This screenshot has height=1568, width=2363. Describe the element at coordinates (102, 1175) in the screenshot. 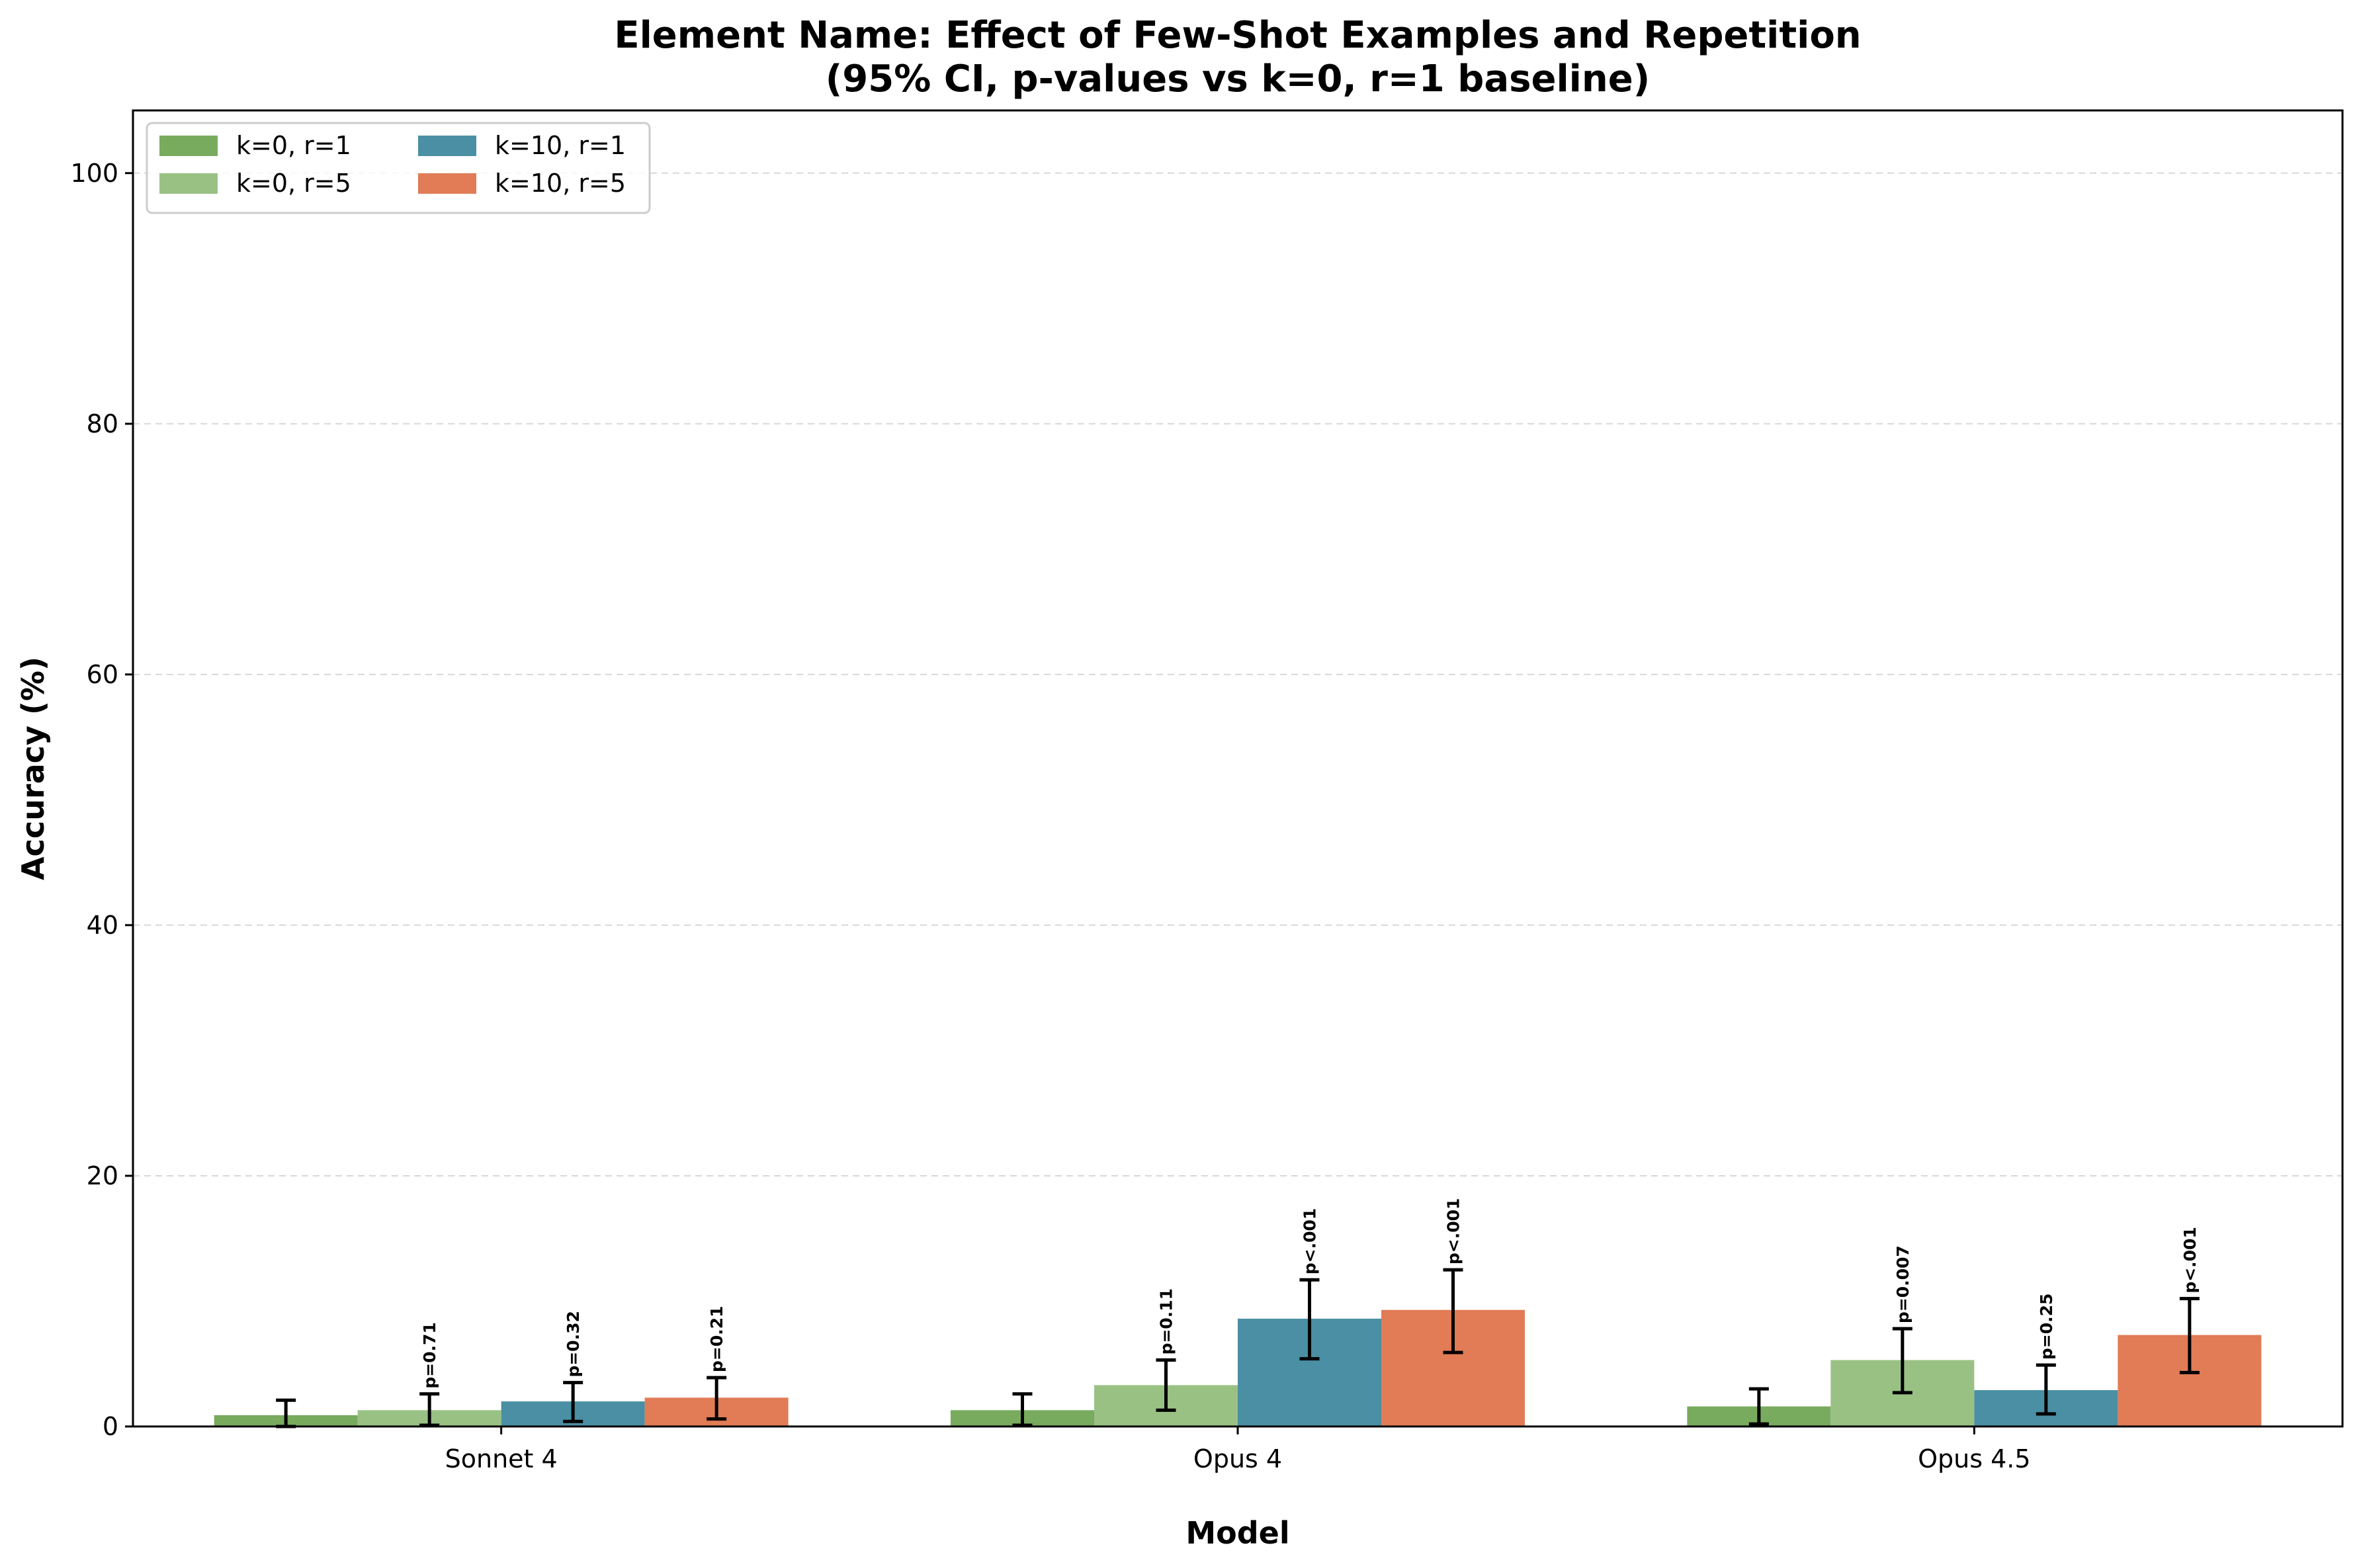

I see `y-tick-label: 20` at that location.